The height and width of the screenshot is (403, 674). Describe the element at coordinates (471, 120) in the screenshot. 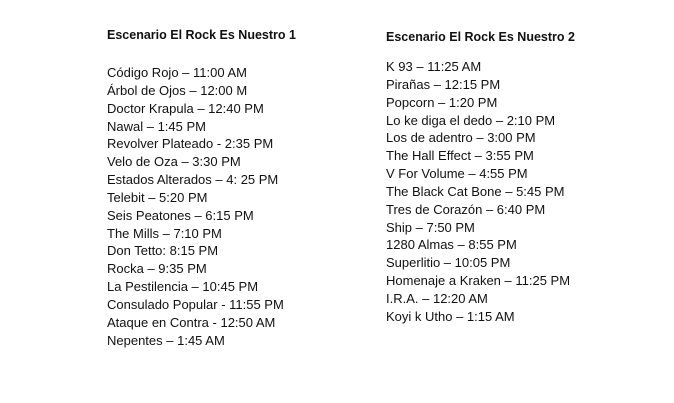

I see `schedule-item: Lo ke diga el dedo – 2:10 PM` at that location.